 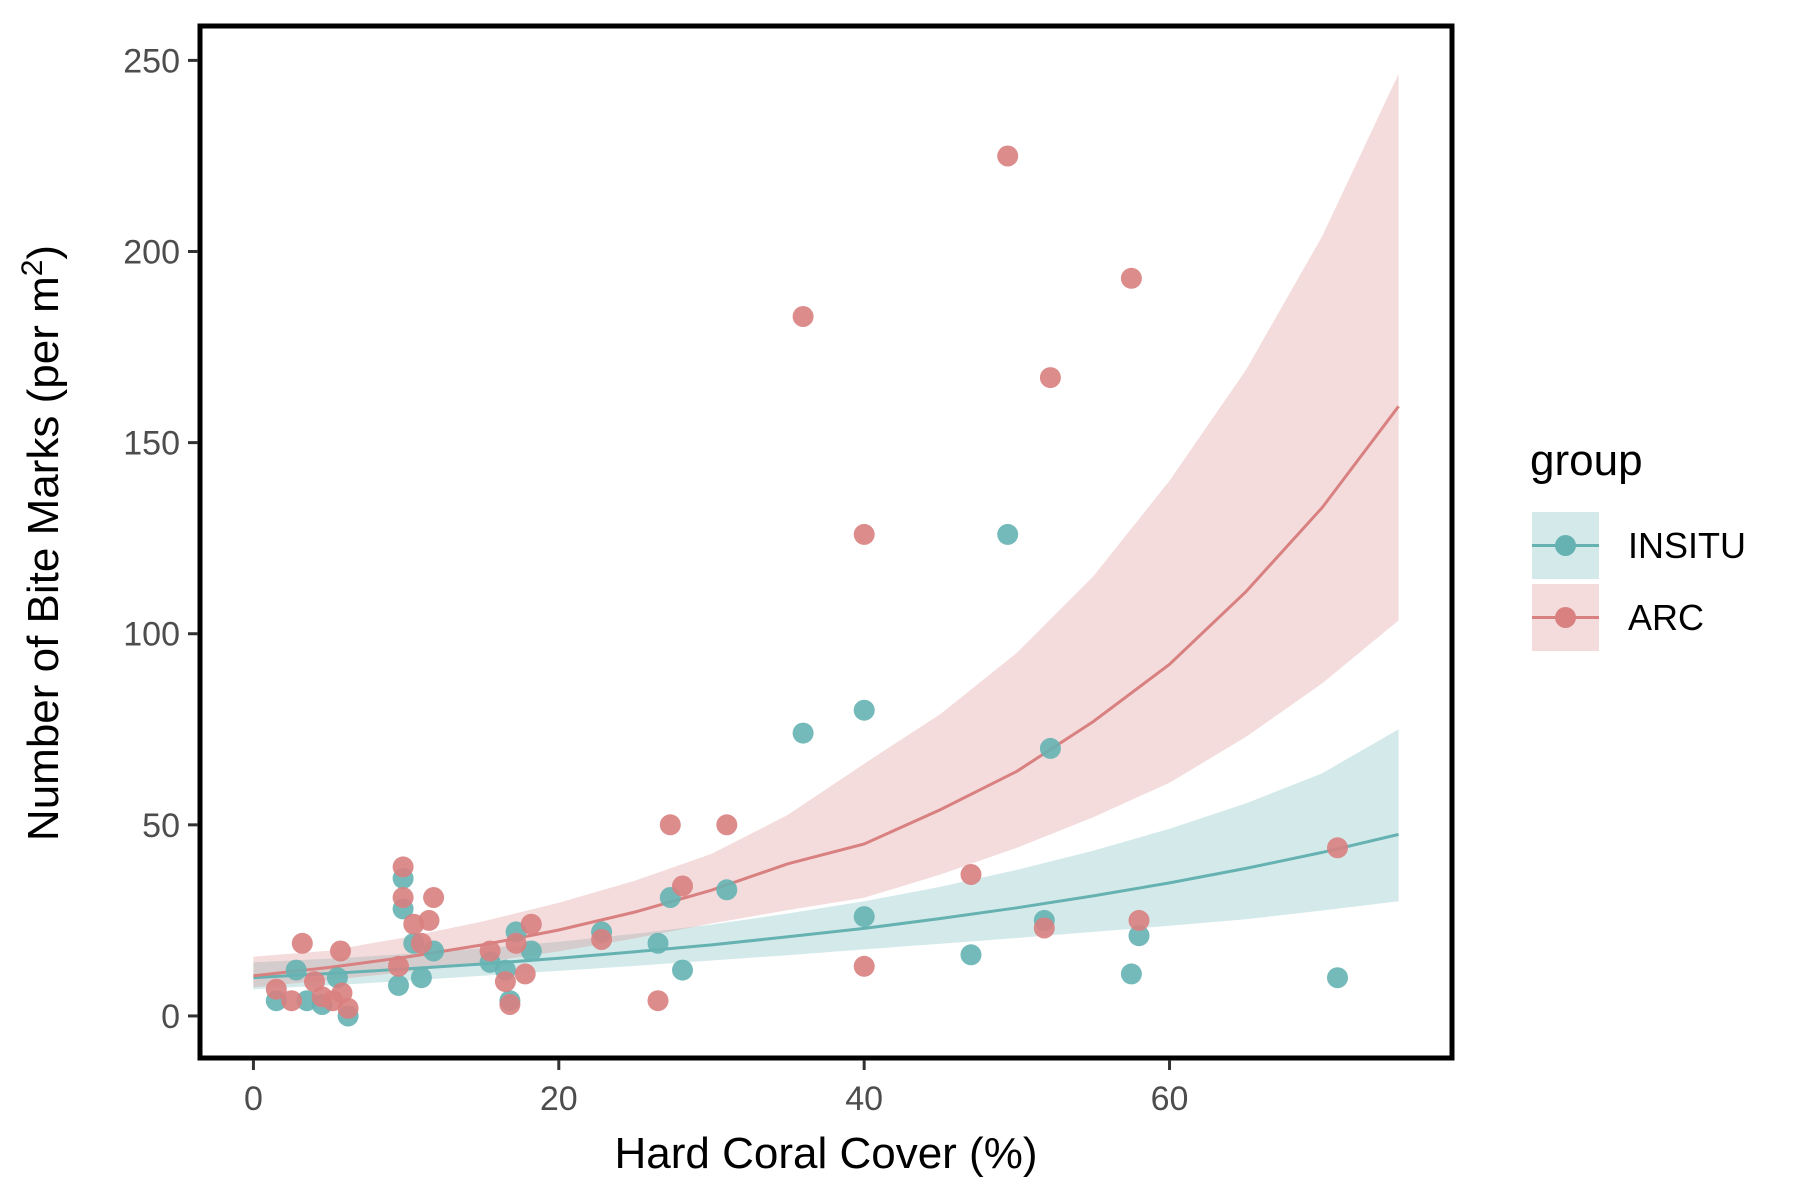 I want to click on legend-items: INSITU ARC, so click(x=1639, y=581).